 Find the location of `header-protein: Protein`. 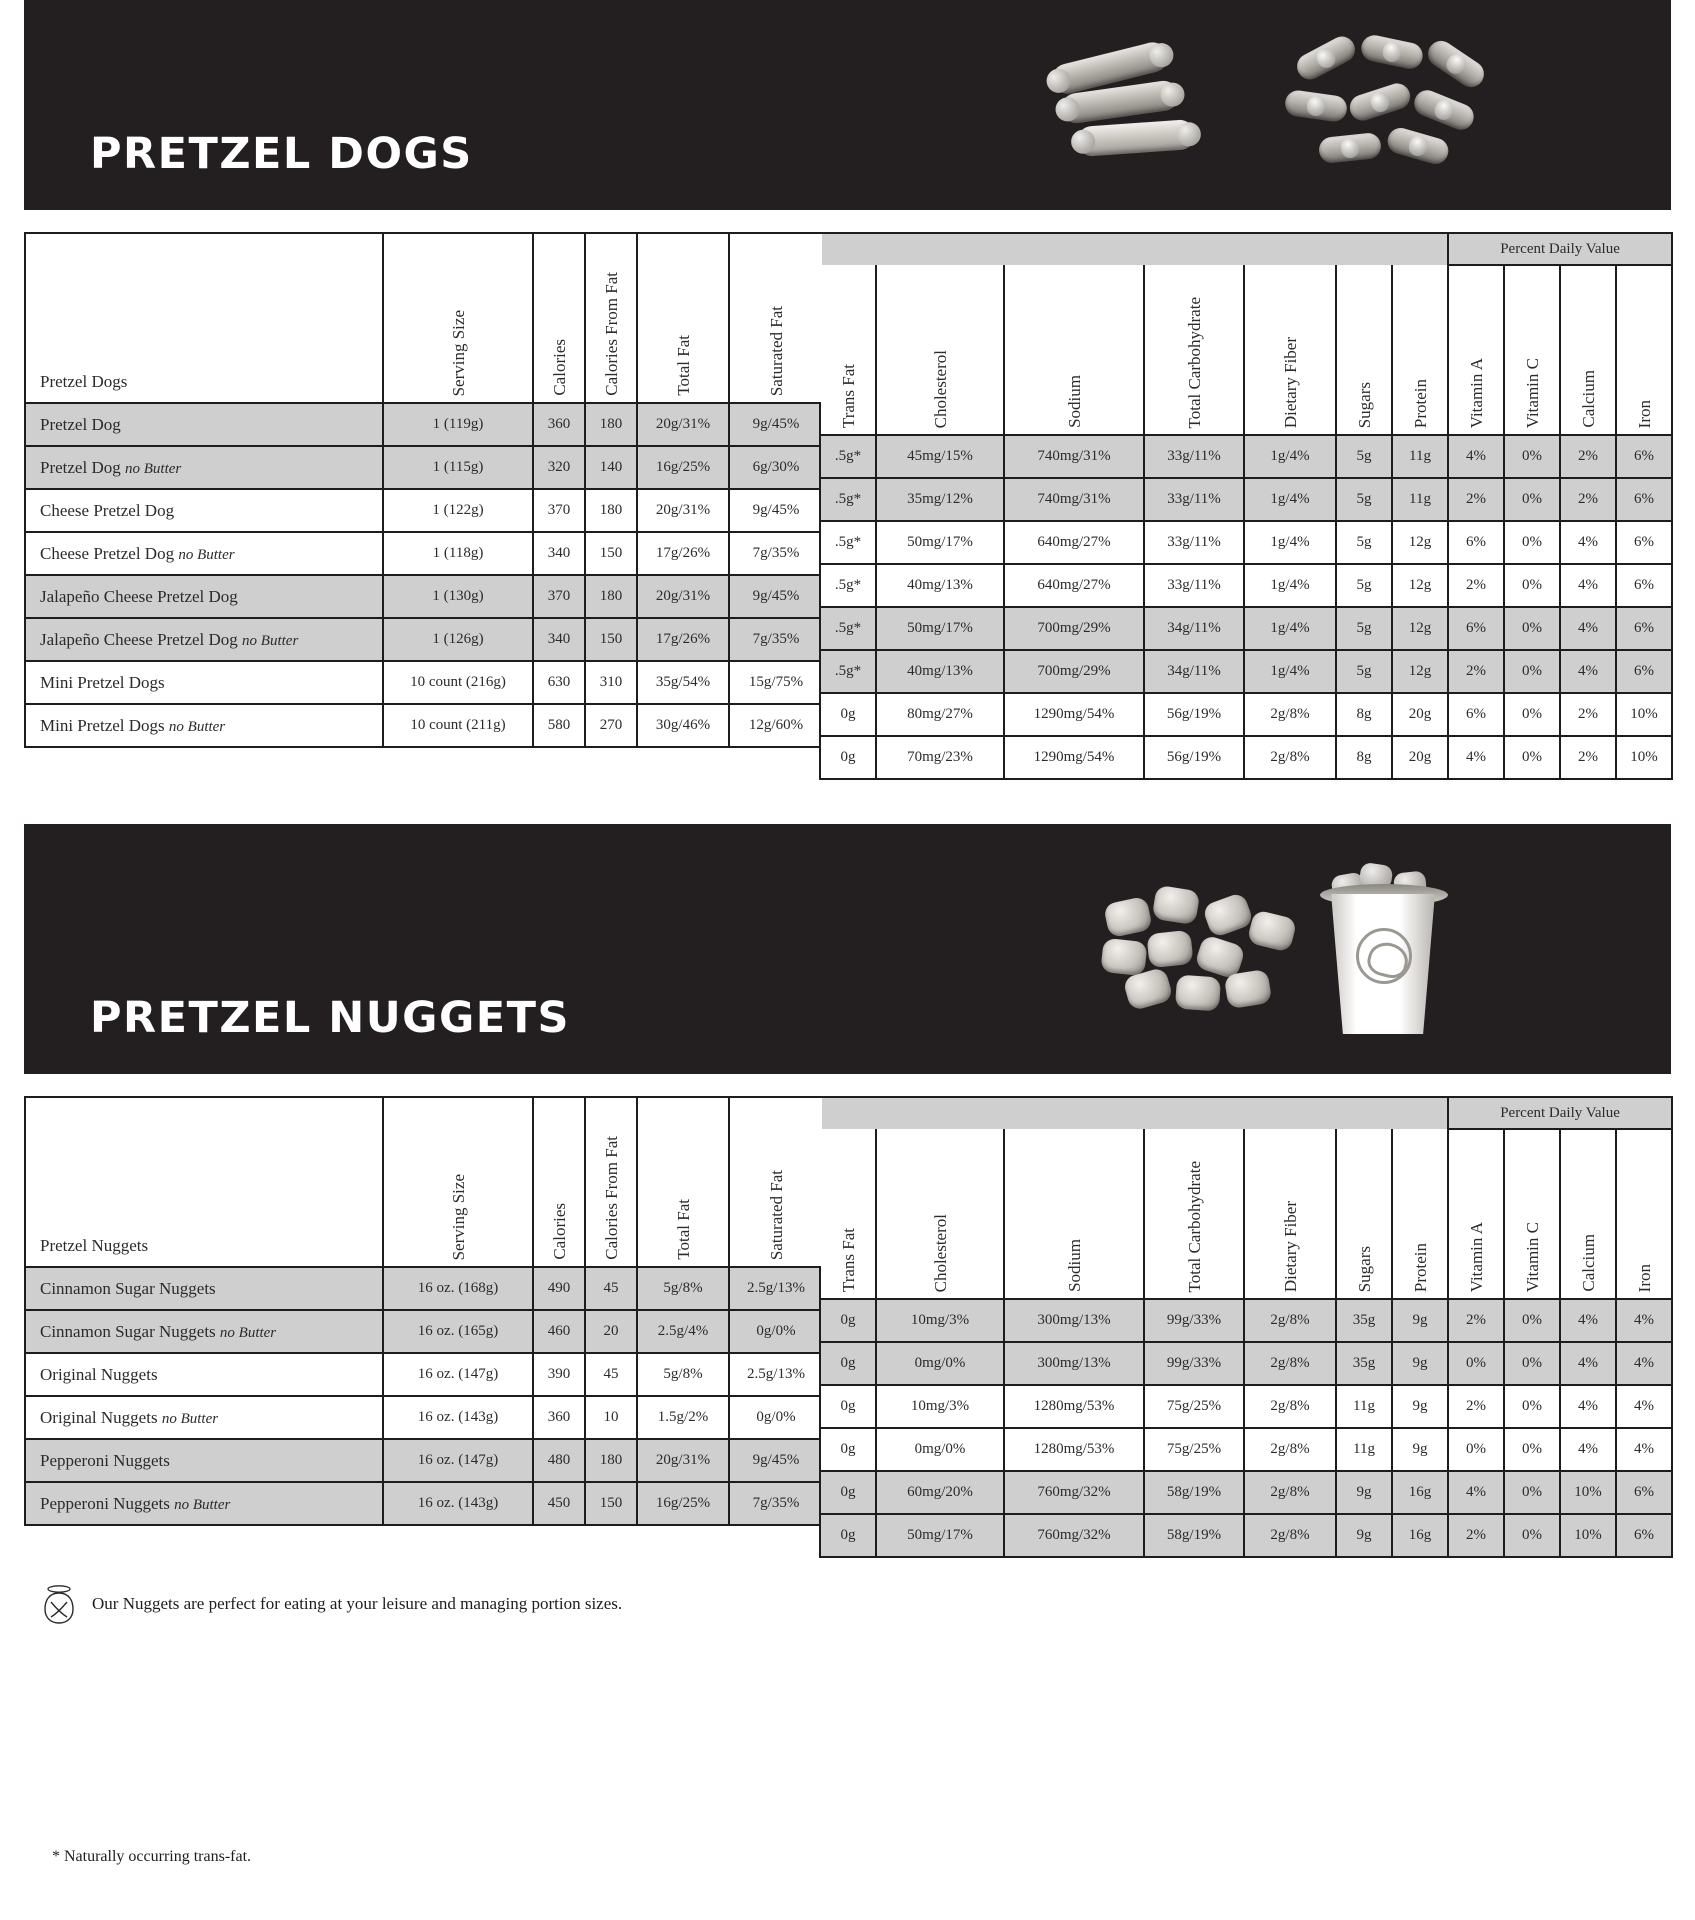

header-protein: Protein is located at coordinates (1420, 1214).